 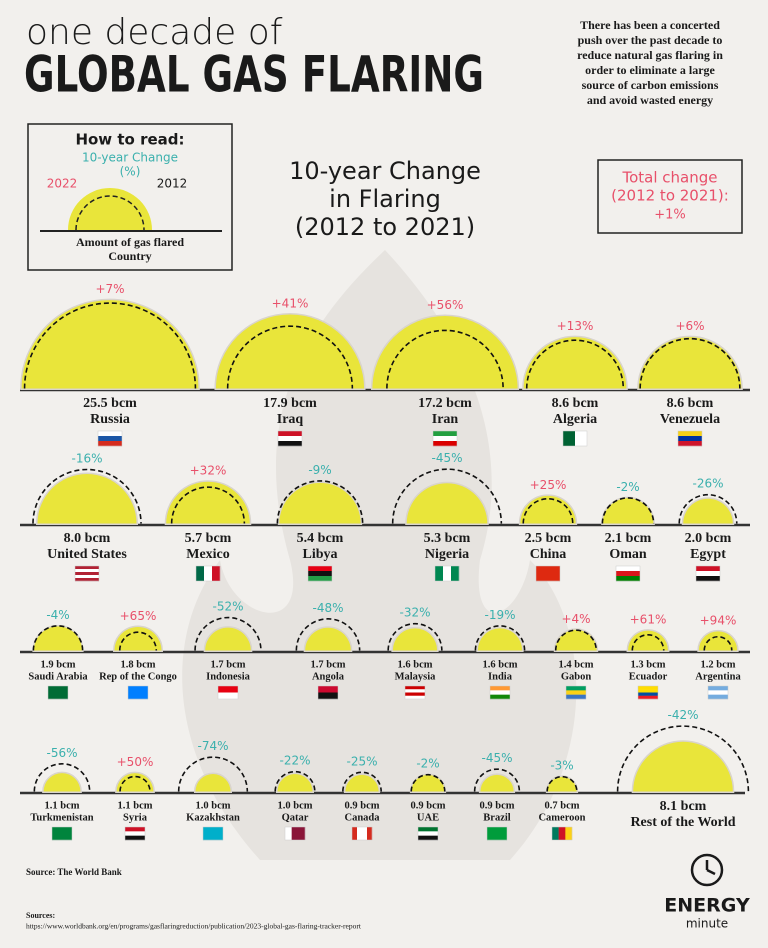 What do you see at coordinates (228, 676) in the screenshot?
I see `country-label: Indonesia` at bounding box center [228, 676].